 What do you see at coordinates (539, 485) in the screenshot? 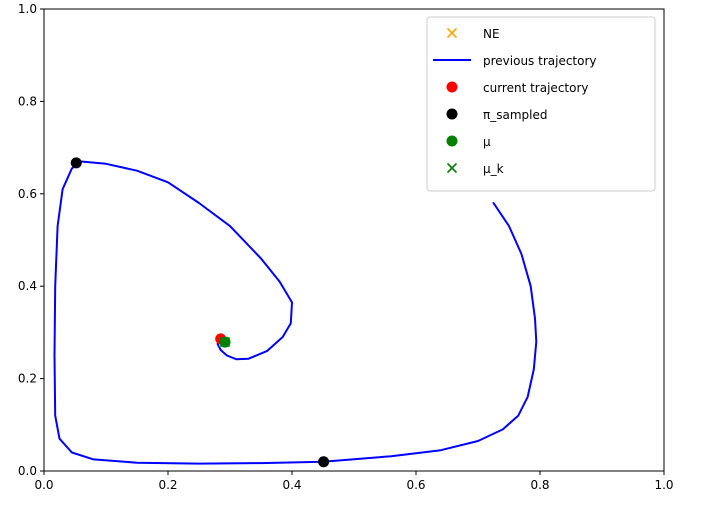
I see `x-tick-label: 0.8` at bounding box center [539, 485].